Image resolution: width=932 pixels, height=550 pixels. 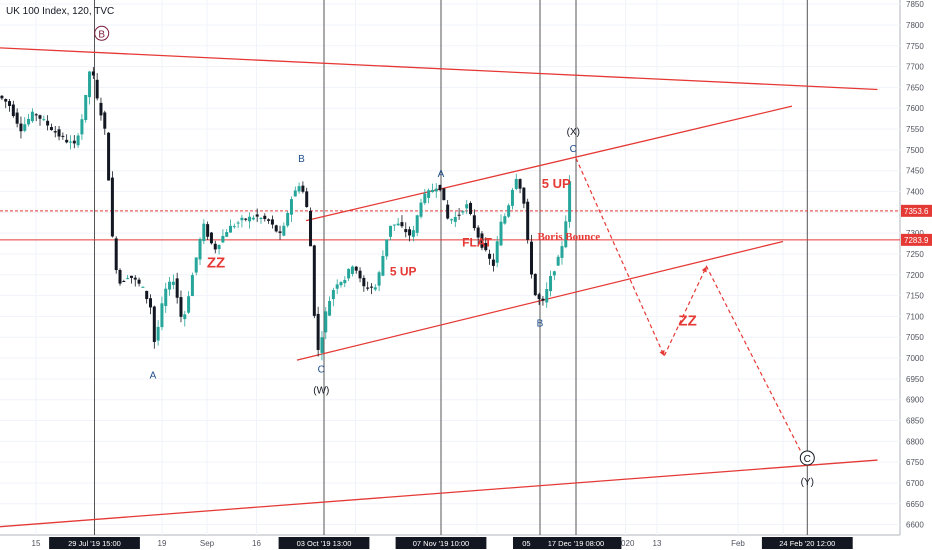 I want to click on wave-label: A, so click(x=153, y=376).